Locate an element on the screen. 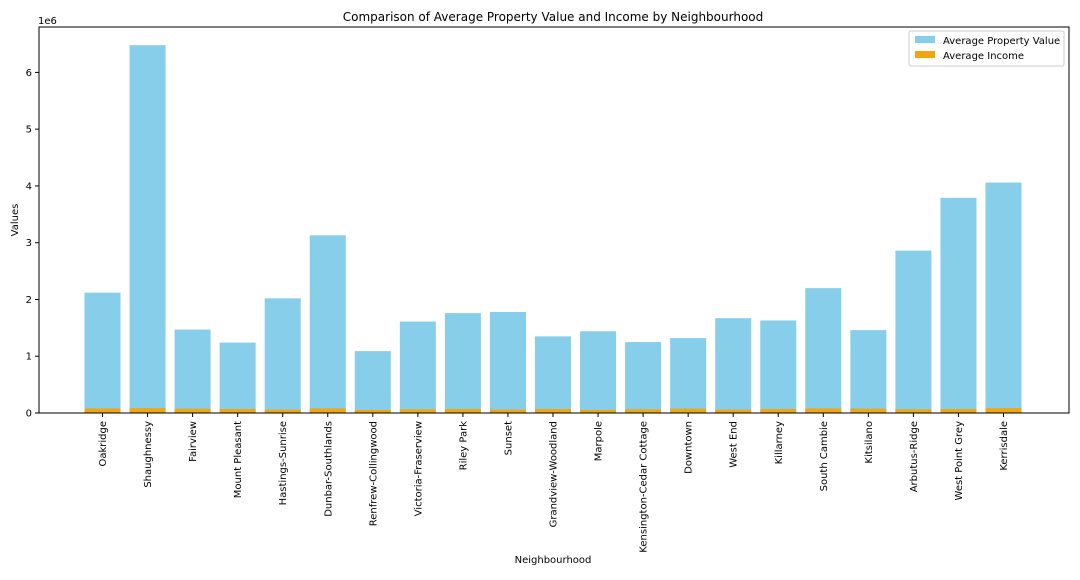 The image size is (1080, 580). x-tick-label: Fairview is located at coordinates (193, 441).